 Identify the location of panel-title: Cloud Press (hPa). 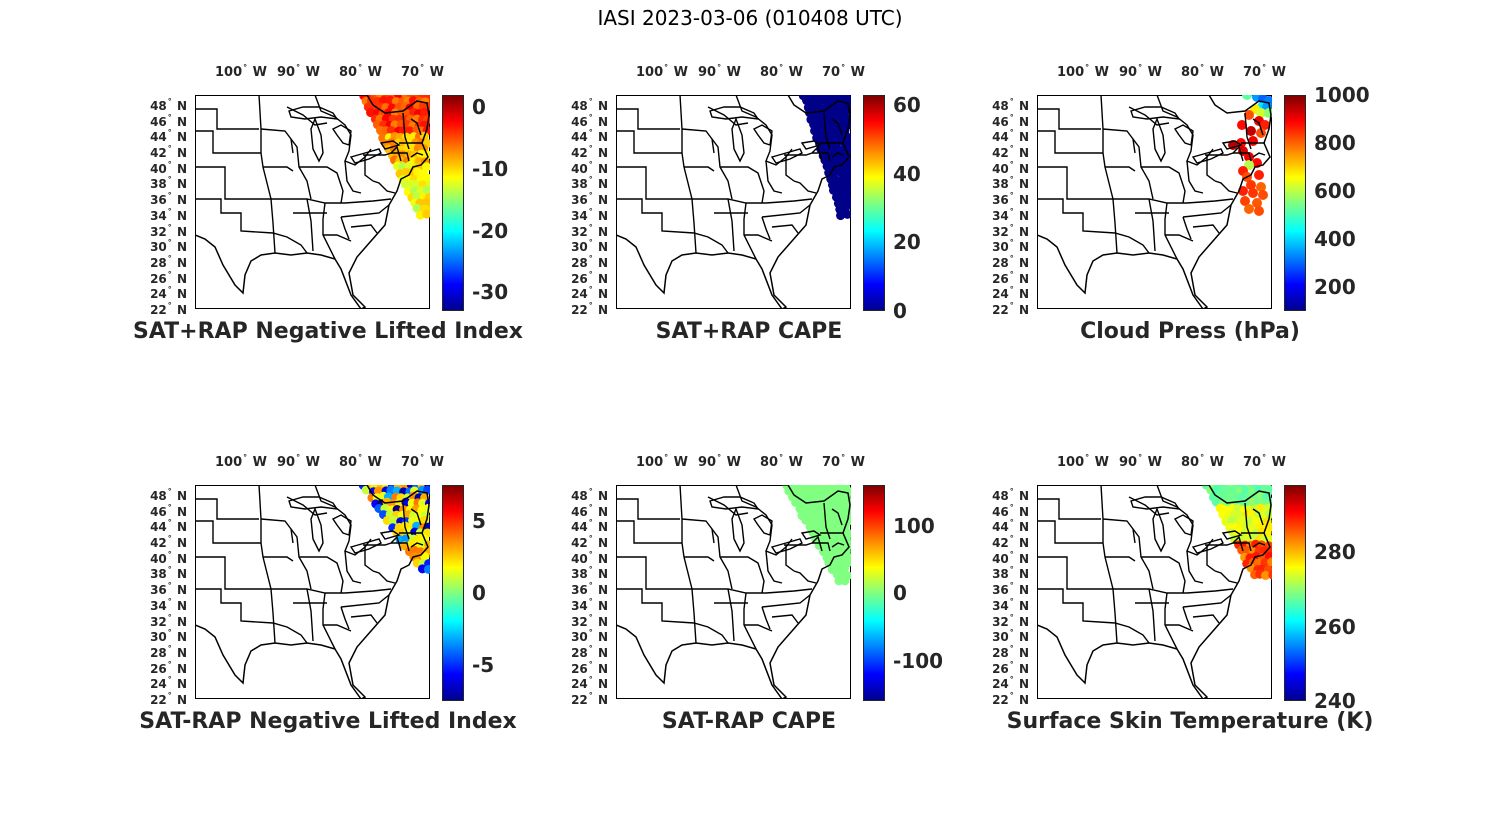
(1190, 331).